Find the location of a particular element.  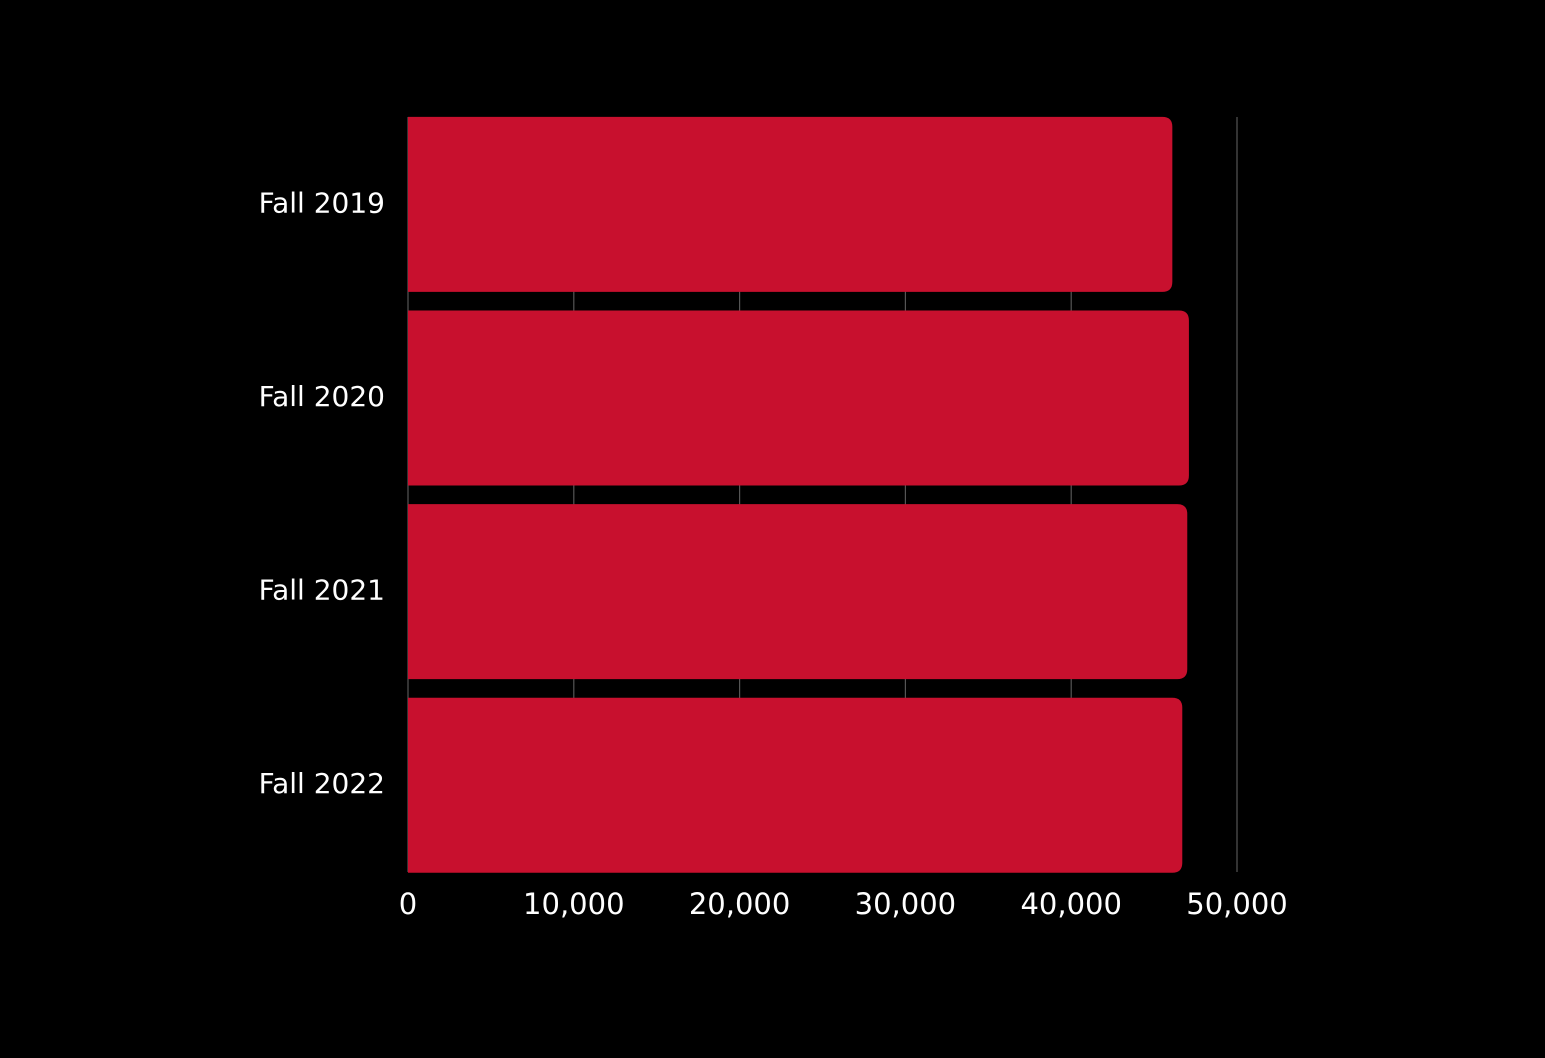

x-tick-label: 10,000 is located at coordinates (573, 904).